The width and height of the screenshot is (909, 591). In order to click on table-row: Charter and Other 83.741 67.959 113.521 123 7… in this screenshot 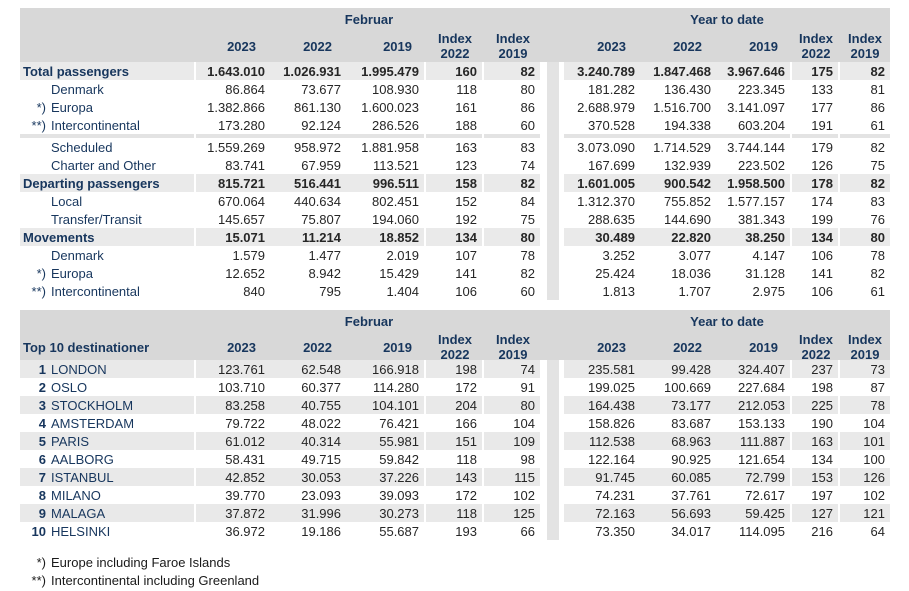, I will do `click(455, 165)`.